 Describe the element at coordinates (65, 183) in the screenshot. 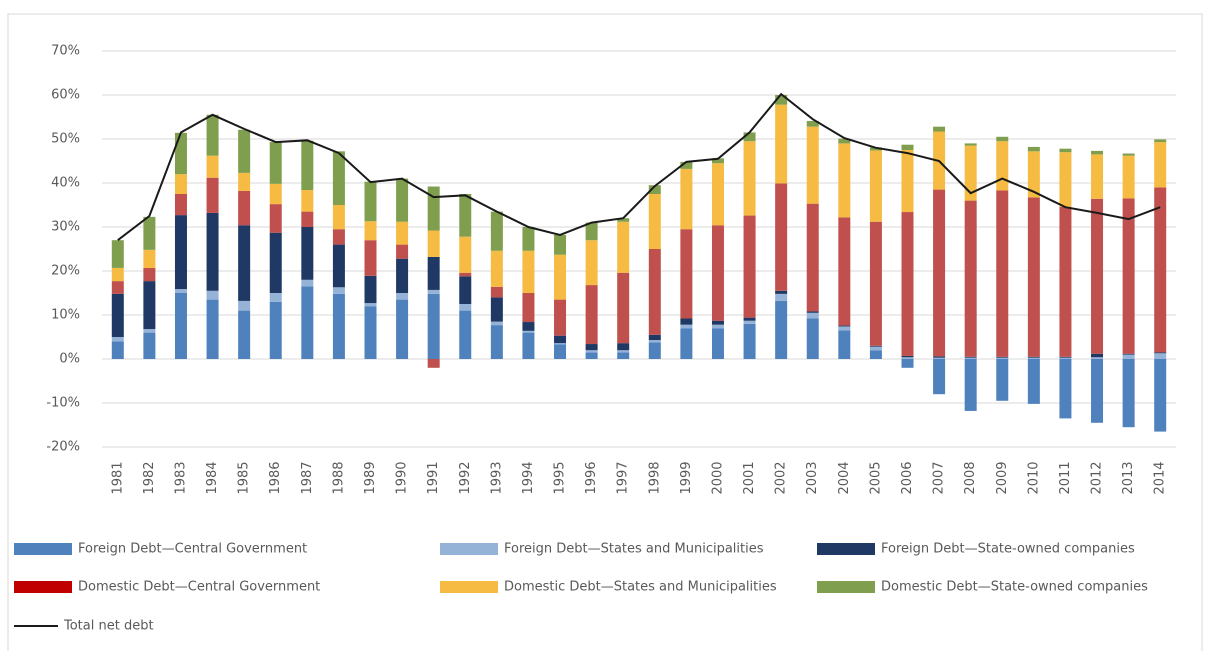

I see `y-tick-label: 40%` at that location.